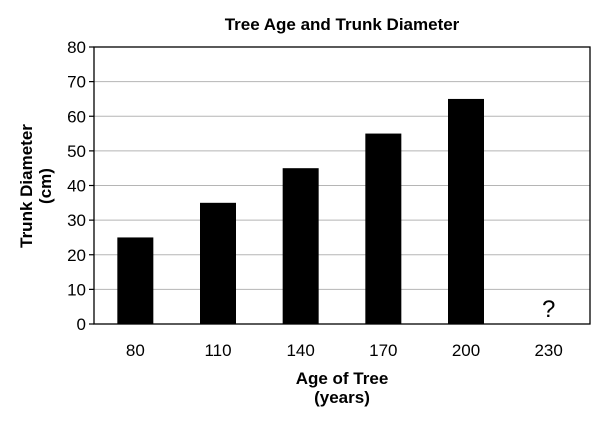 The image size is (612, 426). Describe the element at coordinates (135, 350) in the screenshot. I see `x-tick-label: 80` at that location.